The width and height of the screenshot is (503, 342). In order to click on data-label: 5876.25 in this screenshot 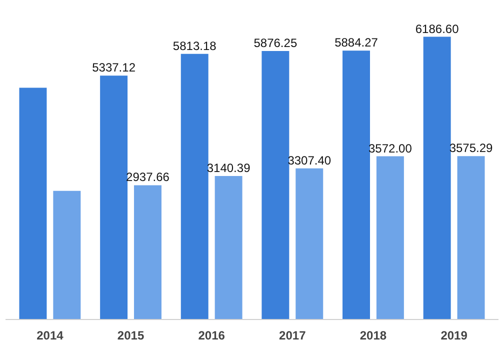, I will do `click(276, 43)`.